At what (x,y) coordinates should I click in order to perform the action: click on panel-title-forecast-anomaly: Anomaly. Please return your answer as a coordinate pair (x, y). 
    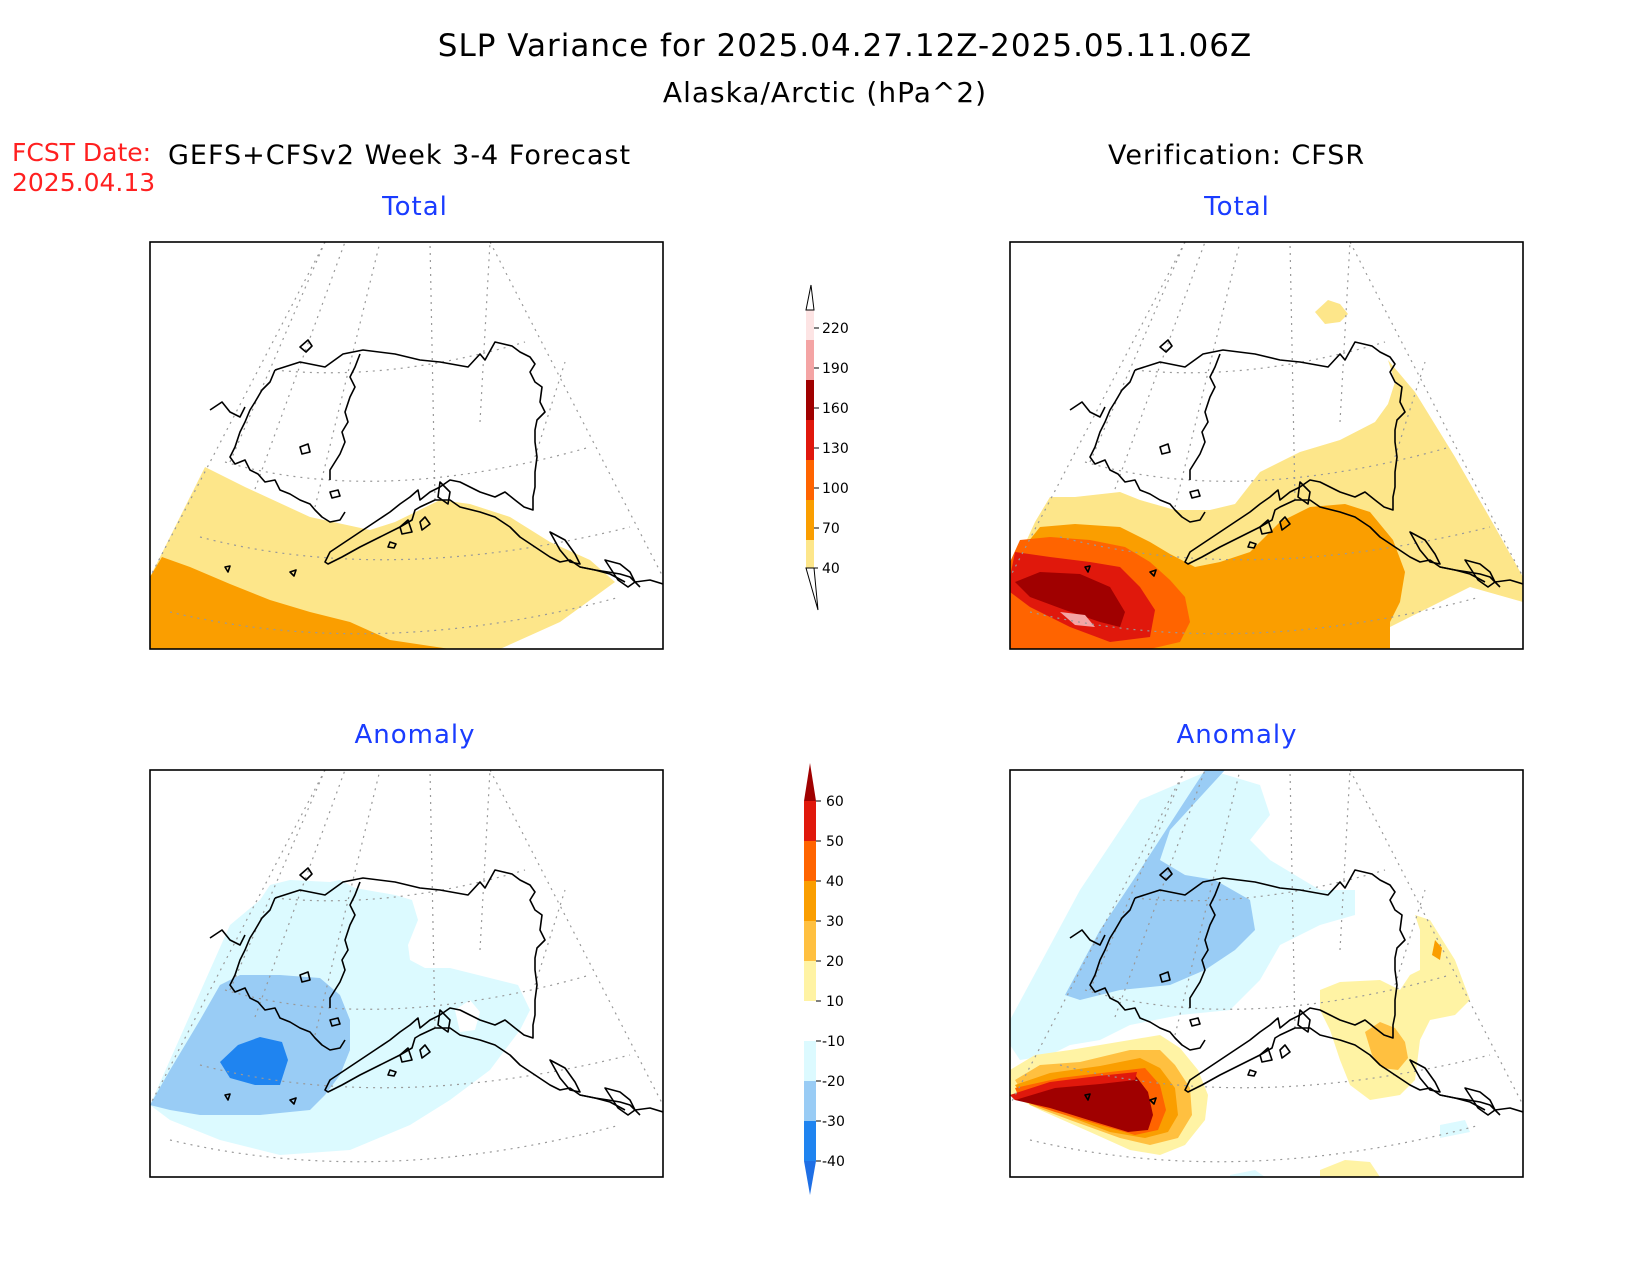
    Looking at the image, I should click on (415, 735).